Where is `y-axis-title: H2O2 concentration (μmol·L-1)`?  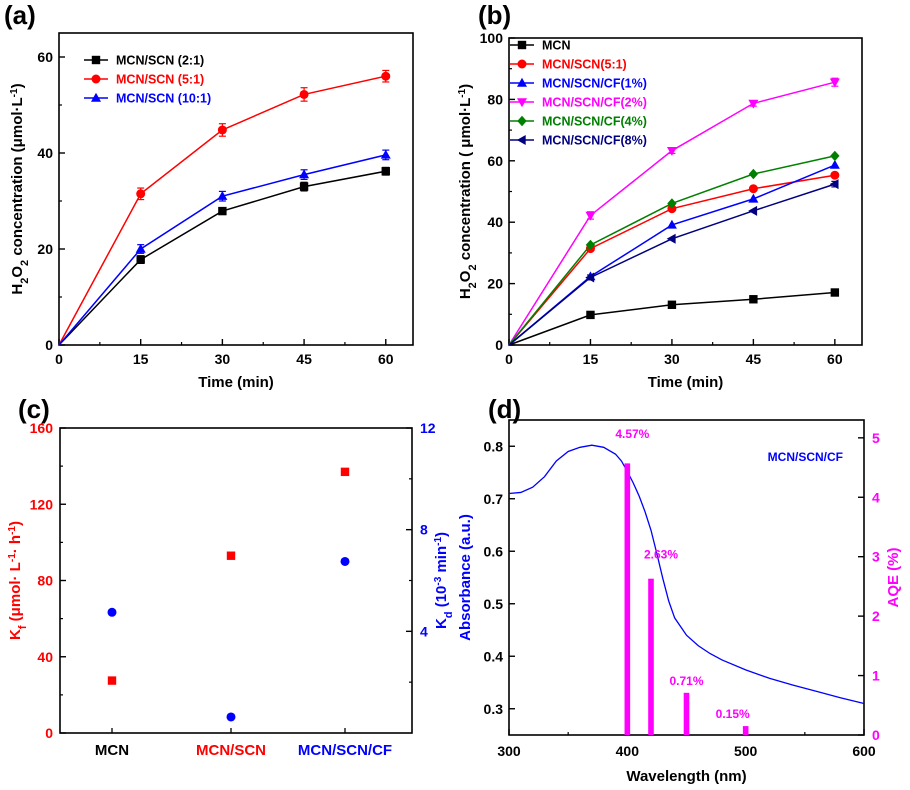
y-axis-title: H2O2 concentration (μmol·L-1) is located at coordinates (20, 188).